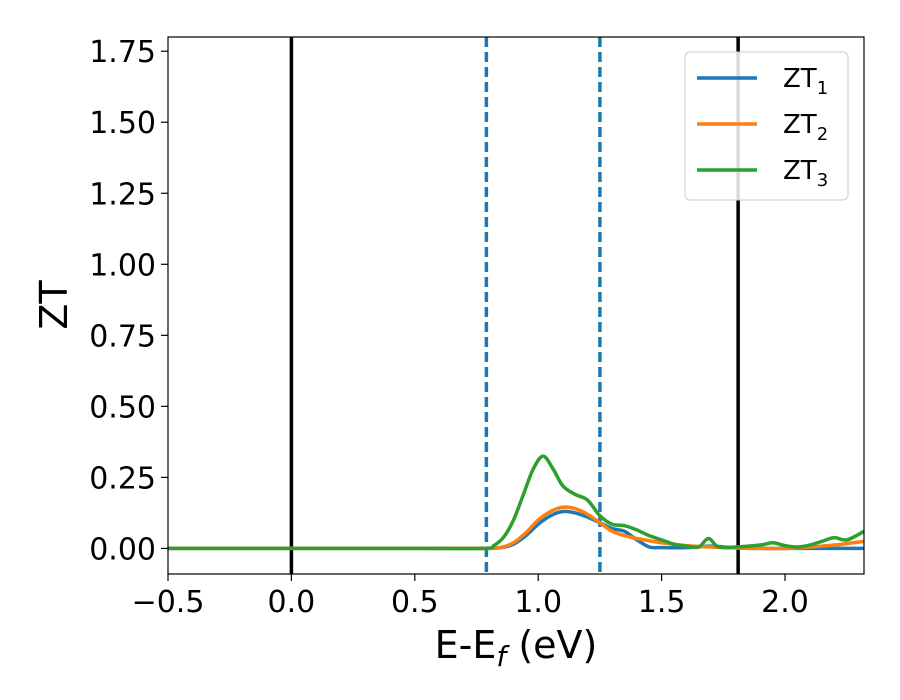  Describe the element at coordinates (122, 52) in the screenshot. I see `y-tick-label: 1.75` at that location.